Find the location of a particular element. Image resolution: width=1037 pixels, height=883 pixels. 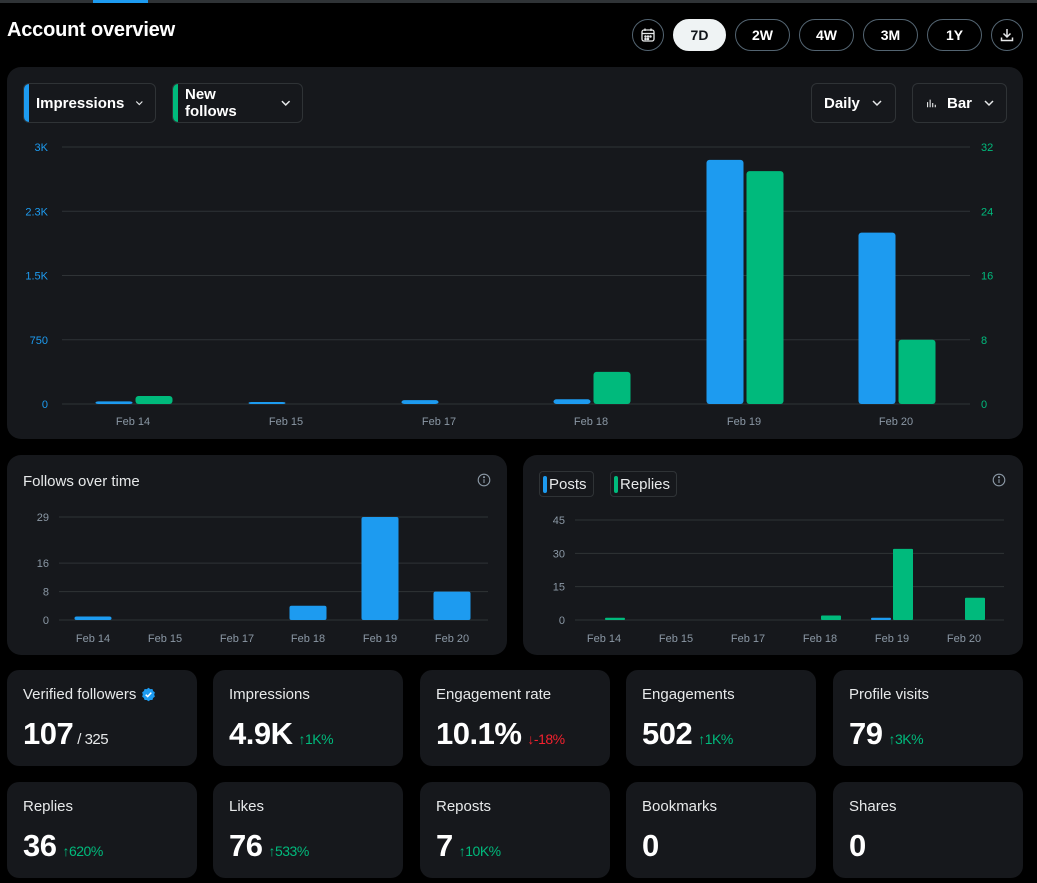

range-3m-button: 3M is located at coordinates (890, 35).